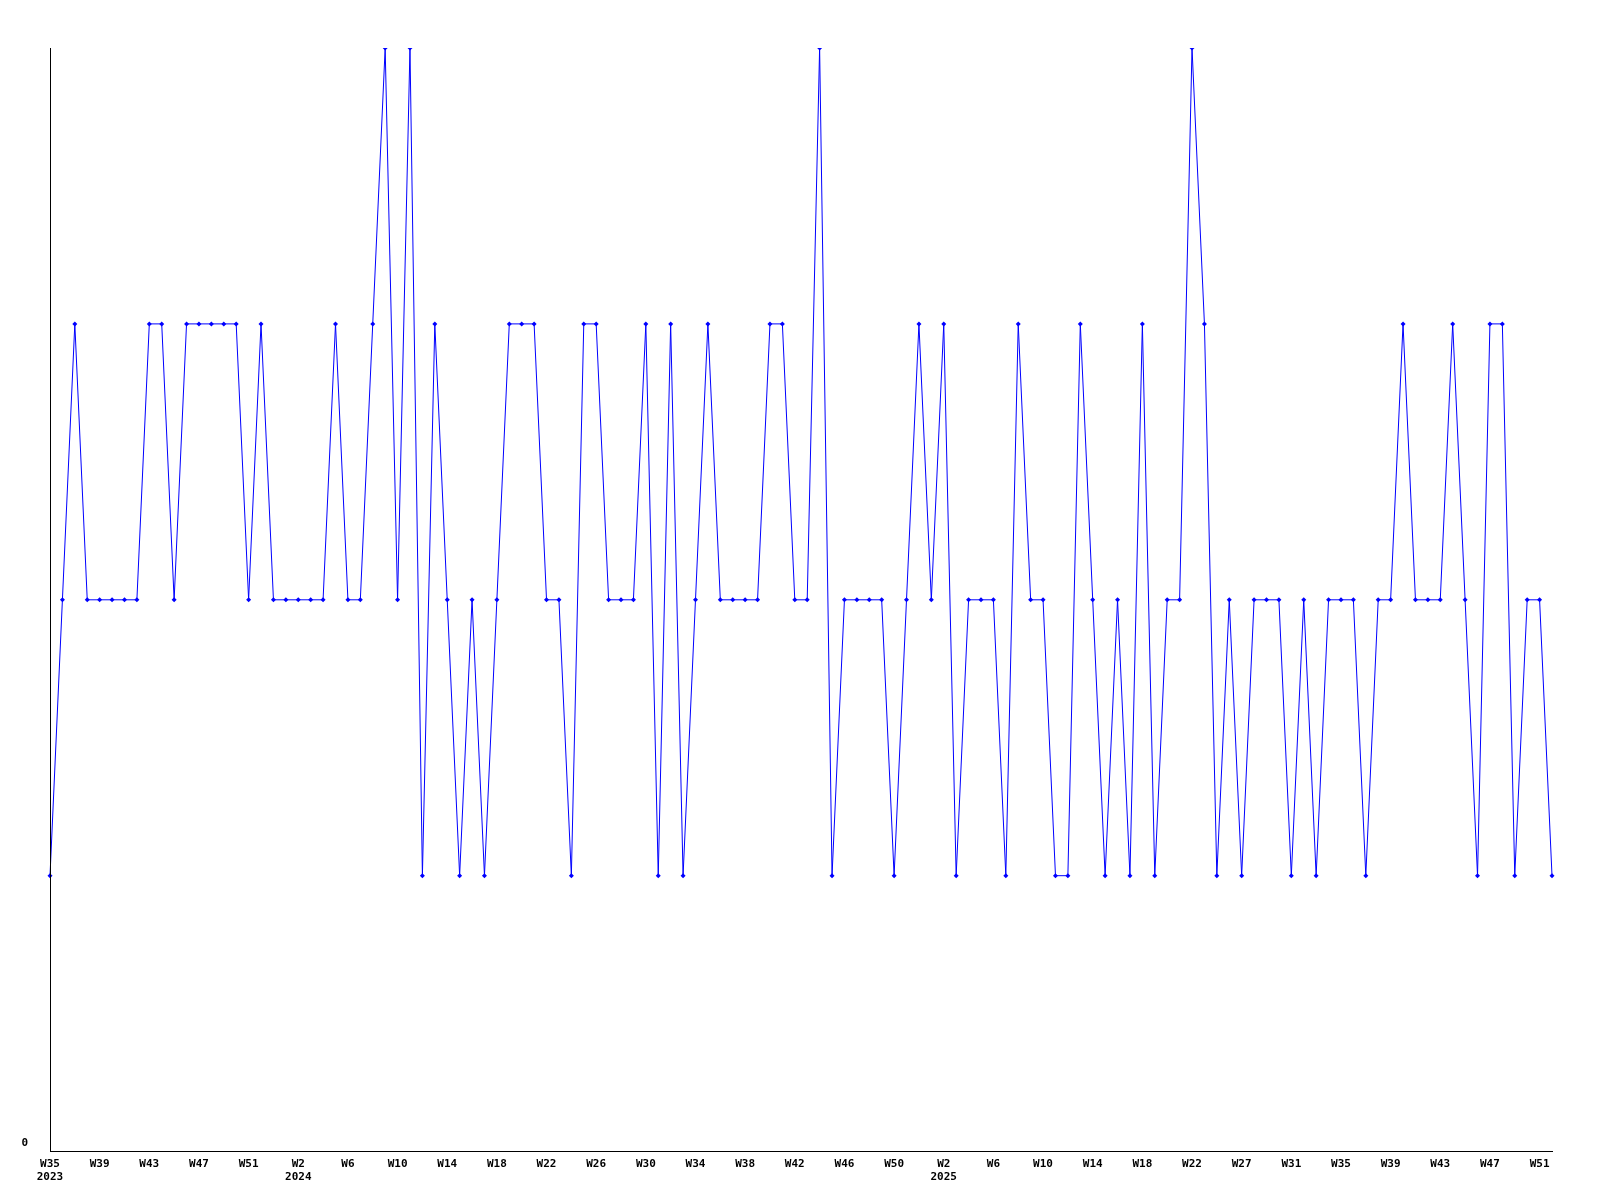 This screenshot has height=1200, width=1600. What do you see at coordinates (1241, 1164) in the screenshot?
I see `x-tick-label: W27` at bounding box center [1241, 1164].